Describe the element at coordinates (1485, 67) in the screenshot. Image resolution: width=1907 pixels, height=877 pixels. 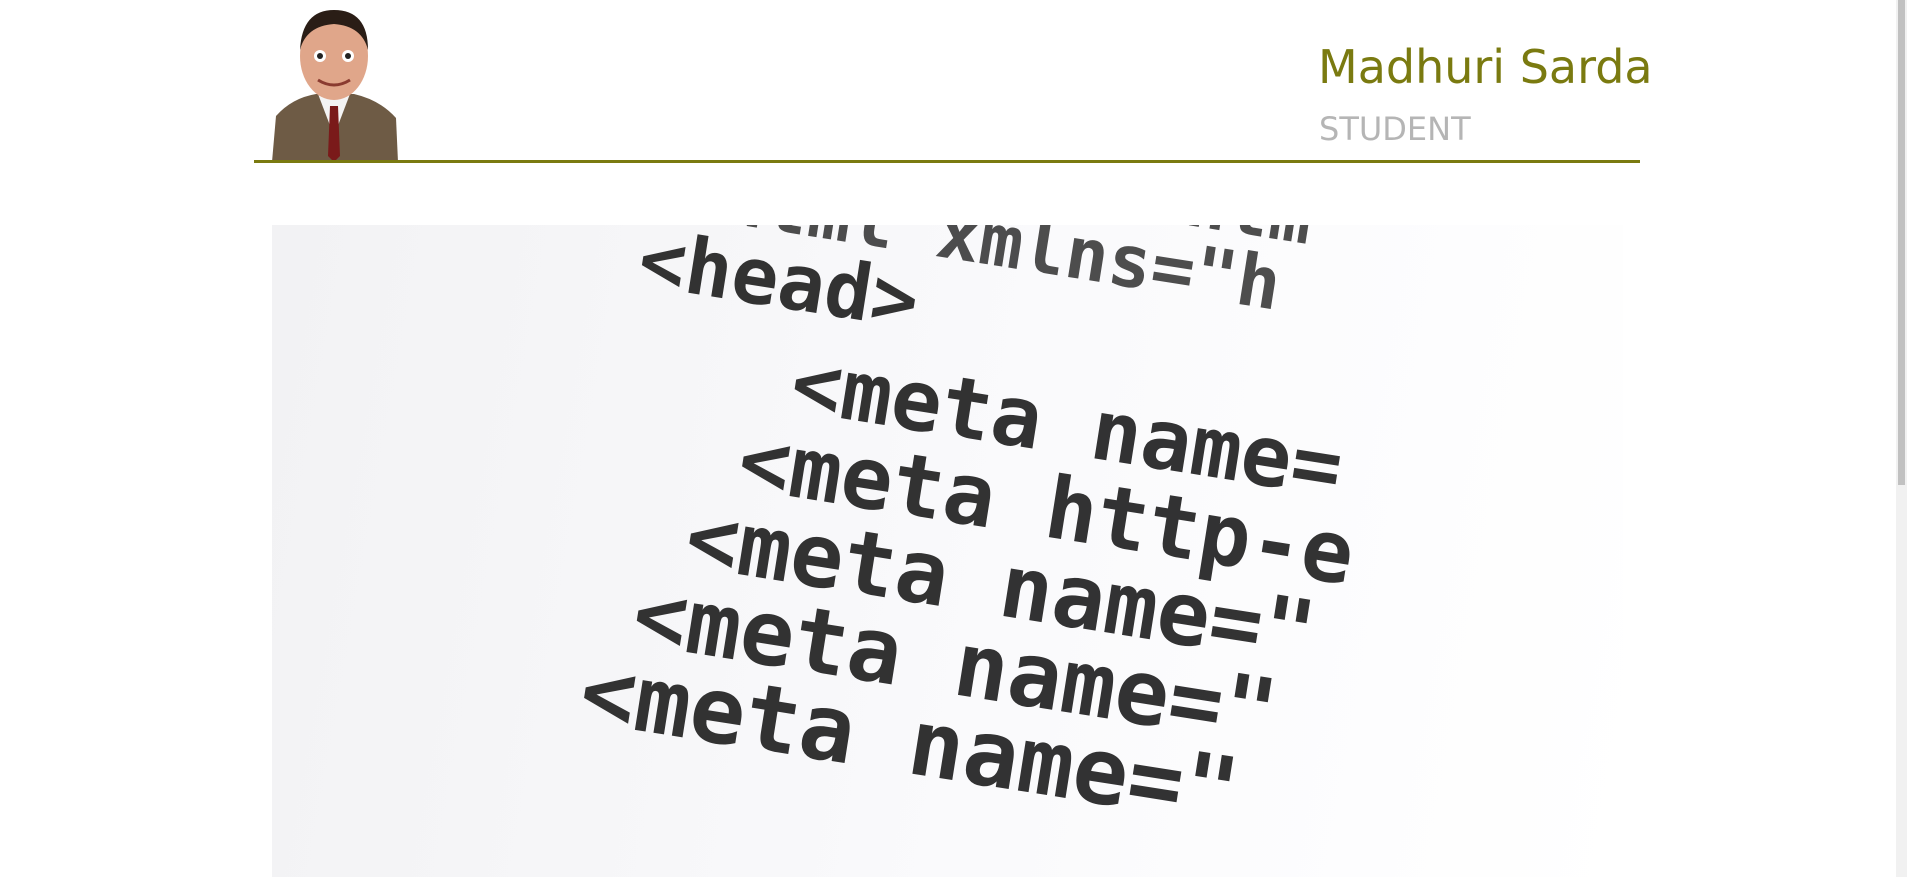
I see `user-name: Madhuri Sarda` at that location.